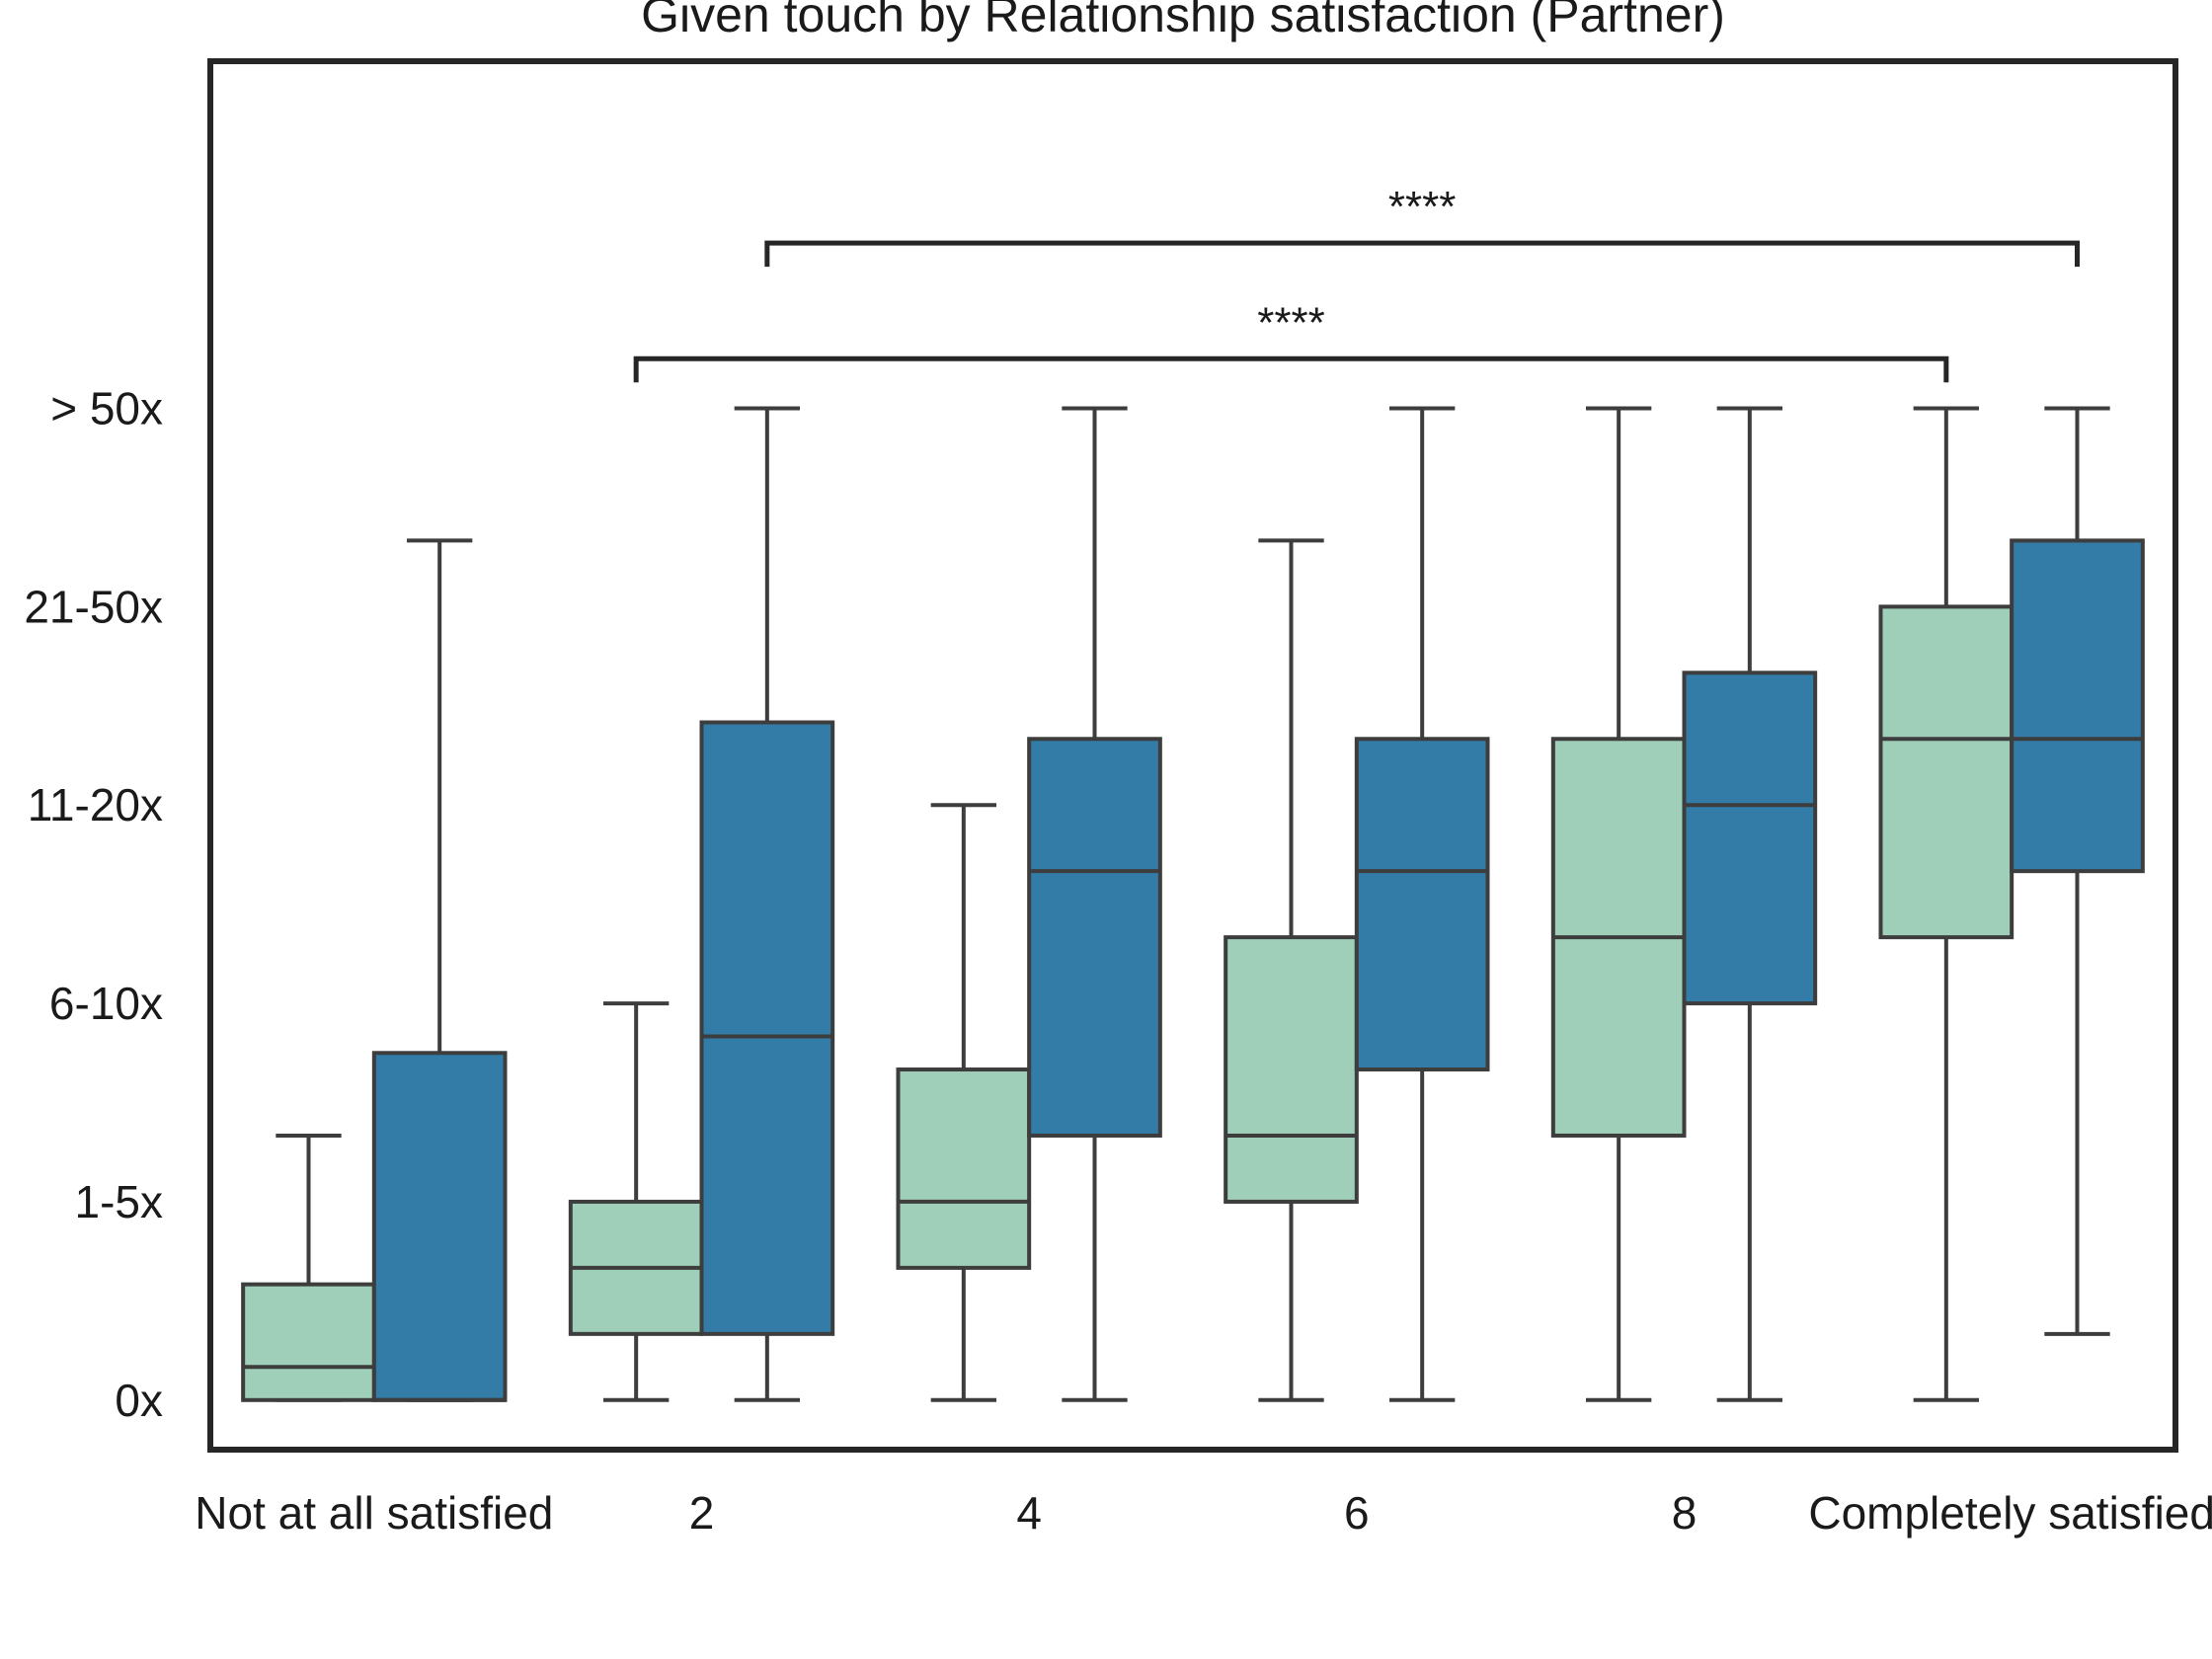 This screenshot has width=2212, height=1659. Describe the element at coordinates (119, 1202) in the screenshot. I see `y-tick-label: 1-5x` at that location.